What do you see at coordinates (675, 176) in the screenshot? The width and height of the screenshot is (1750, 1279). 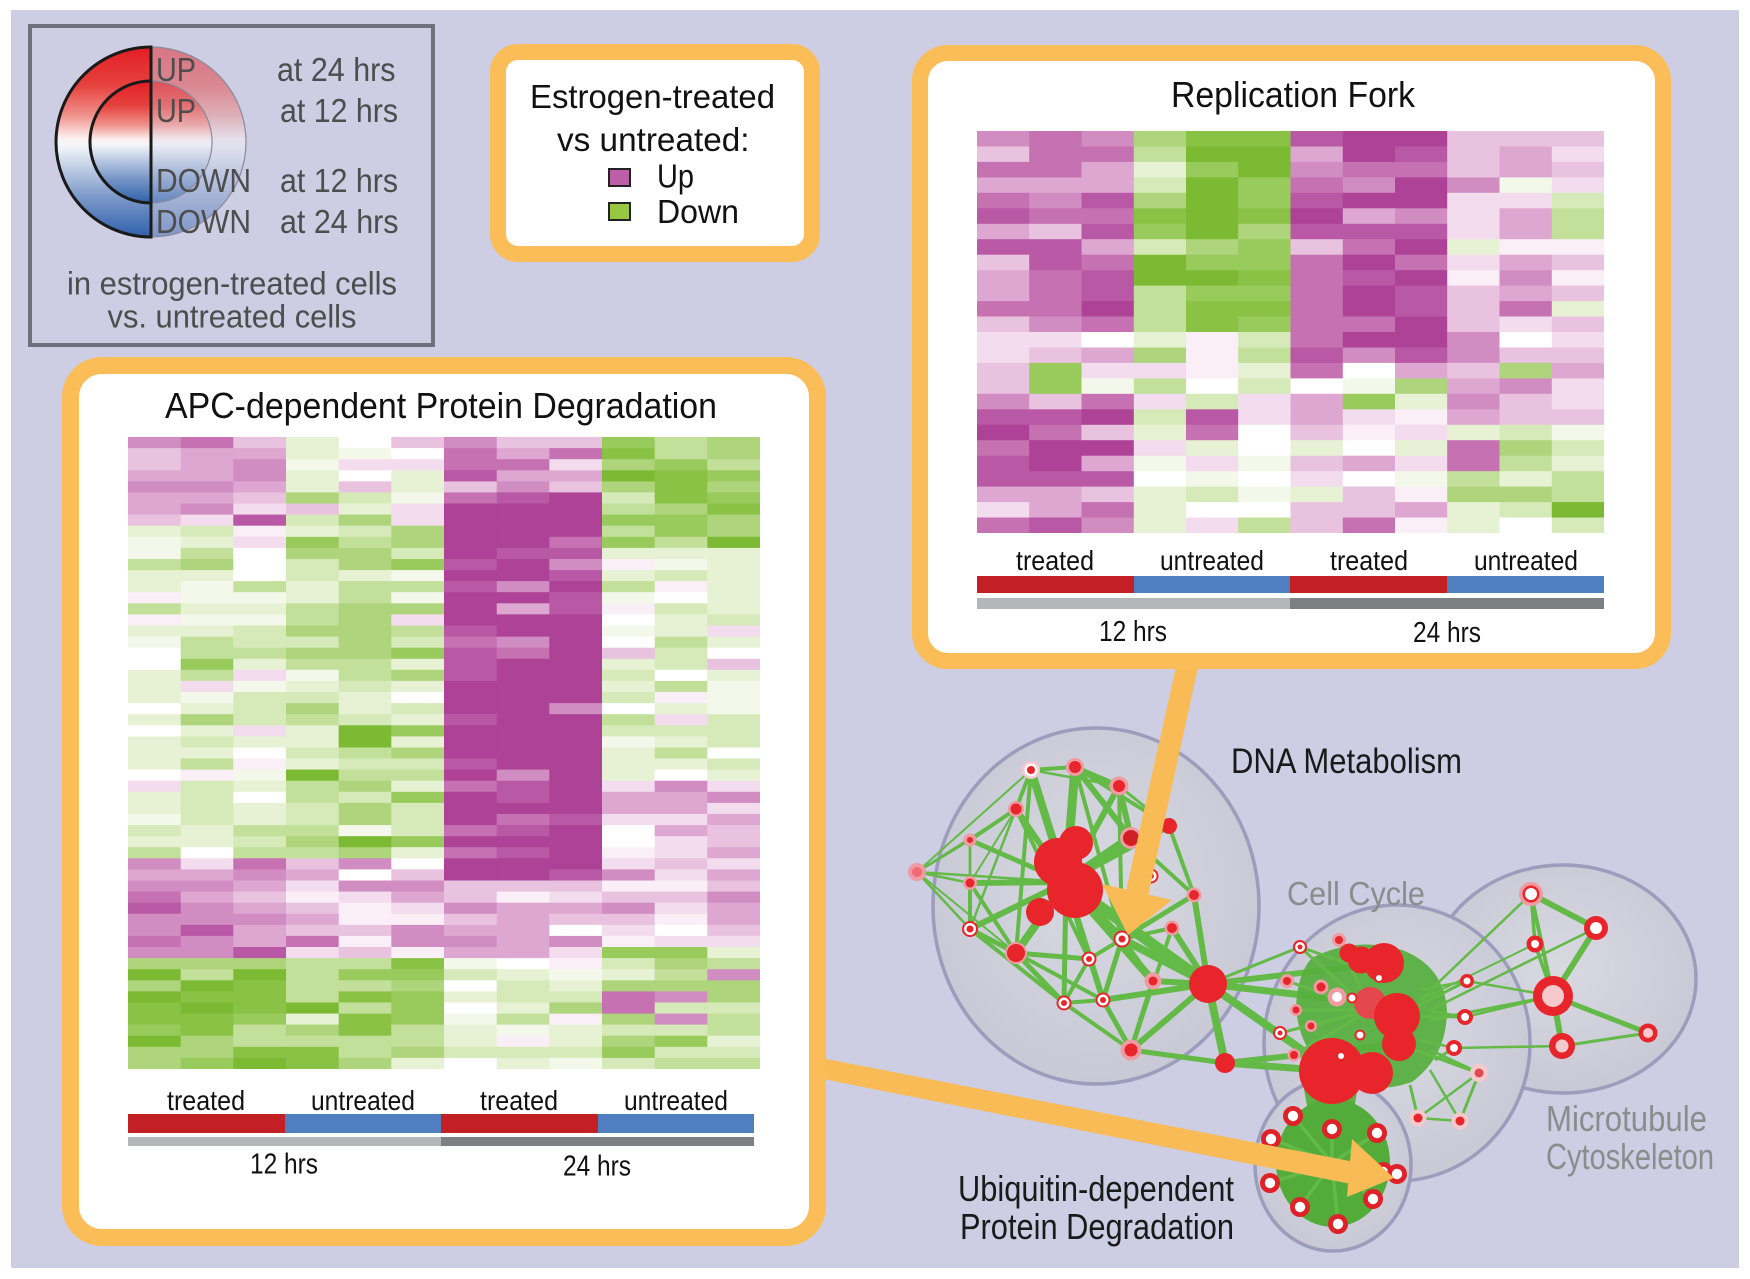 I see `svg-text: Up` at bounding box center [675, 176].